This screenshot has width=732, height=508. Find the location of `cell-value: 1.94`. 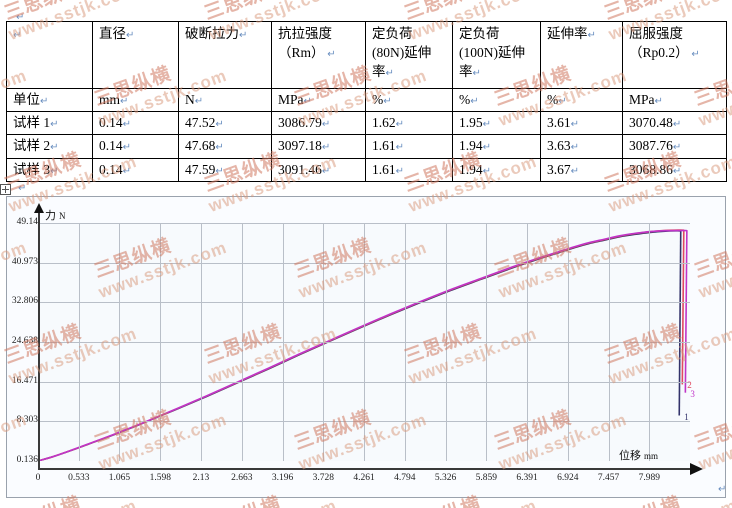

cell-value: 1.94 is located at coordinates (471, 146).